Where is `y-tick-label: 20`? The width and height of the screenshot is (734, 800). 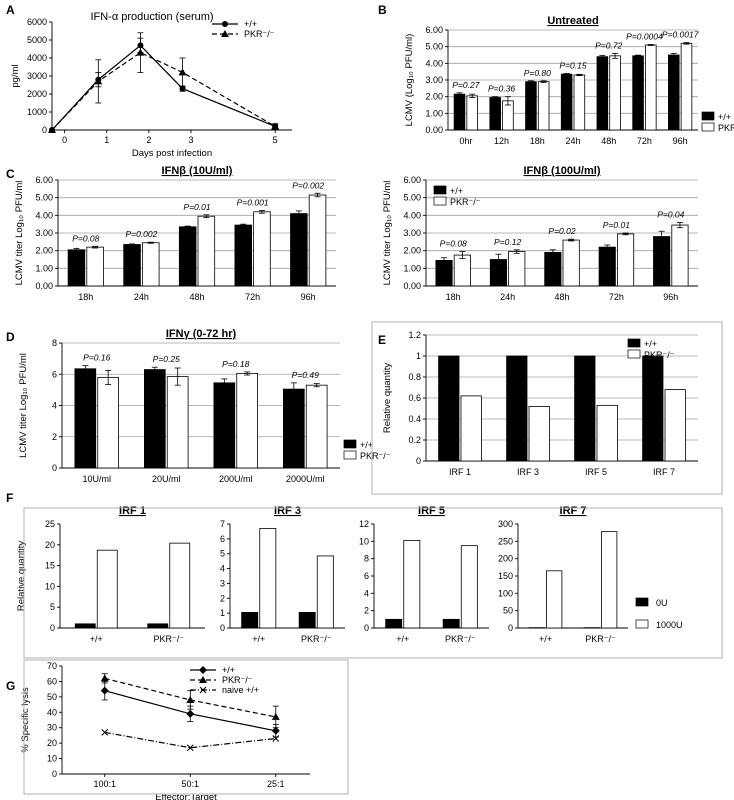 y-tick-label: 20 is located at coordinates (52, 743).